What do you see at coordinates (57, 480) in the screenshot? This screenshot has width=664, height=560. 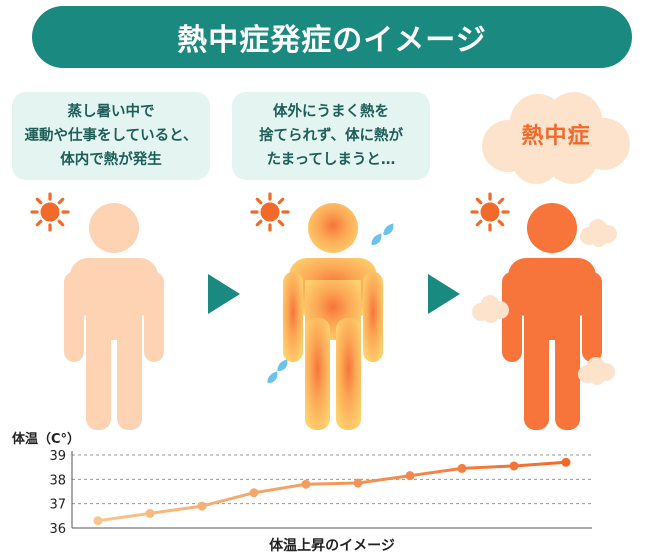 I see `y-tick-label: 38` at bounding box center [57, 480].